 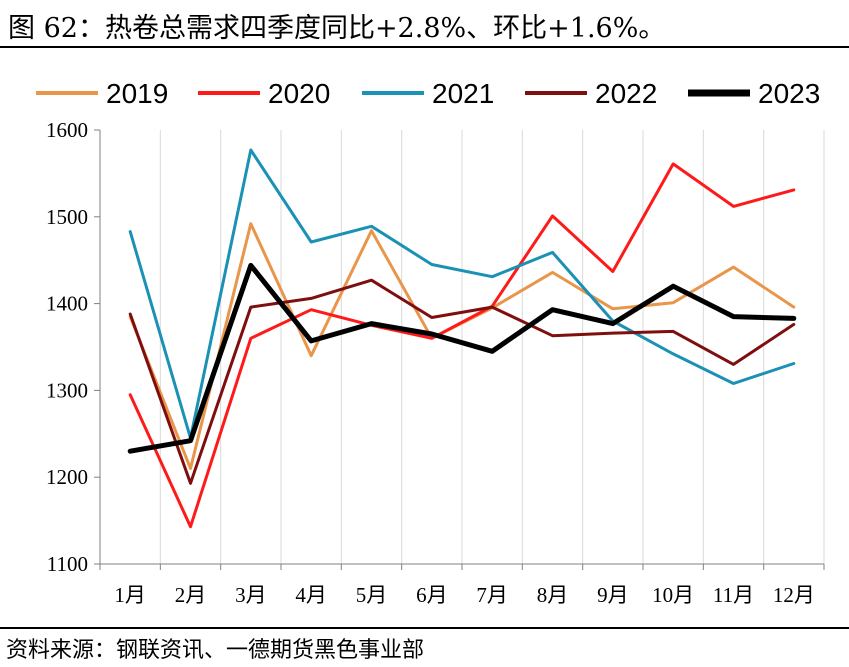 I want to click on figure-source: 资料来源：钢联资讯、一德期货黑色事业部, so click(x=215, y=650).